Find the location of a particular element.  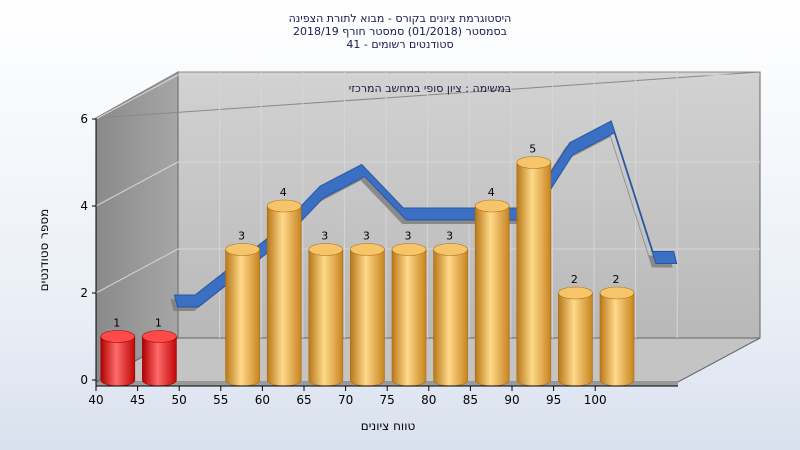

x-tick-label: 90 is located at coordinates (511, 400).